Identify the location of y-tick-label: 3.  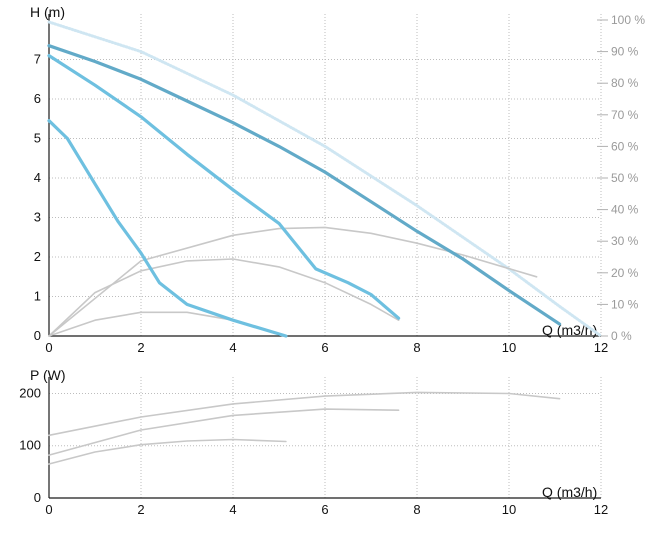
(37, 217).